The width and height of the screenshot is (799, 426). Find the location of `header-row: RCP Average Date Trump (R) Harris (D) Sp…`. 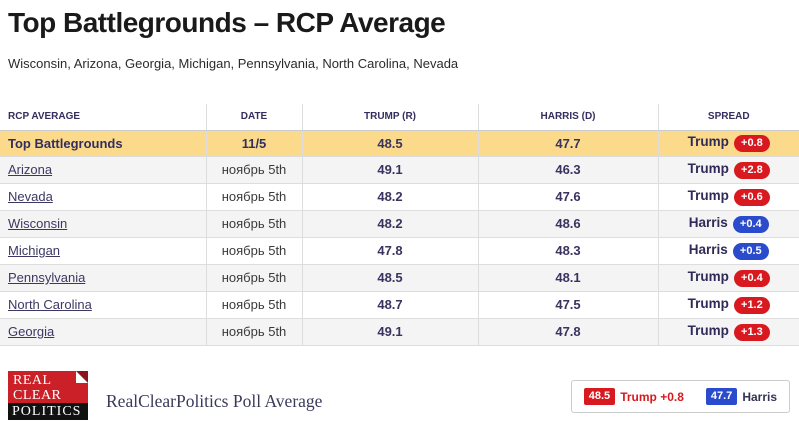

header-row: RCP Average Date Trump (R) Harris (D) Sp… is located at coordinates (399, 117).